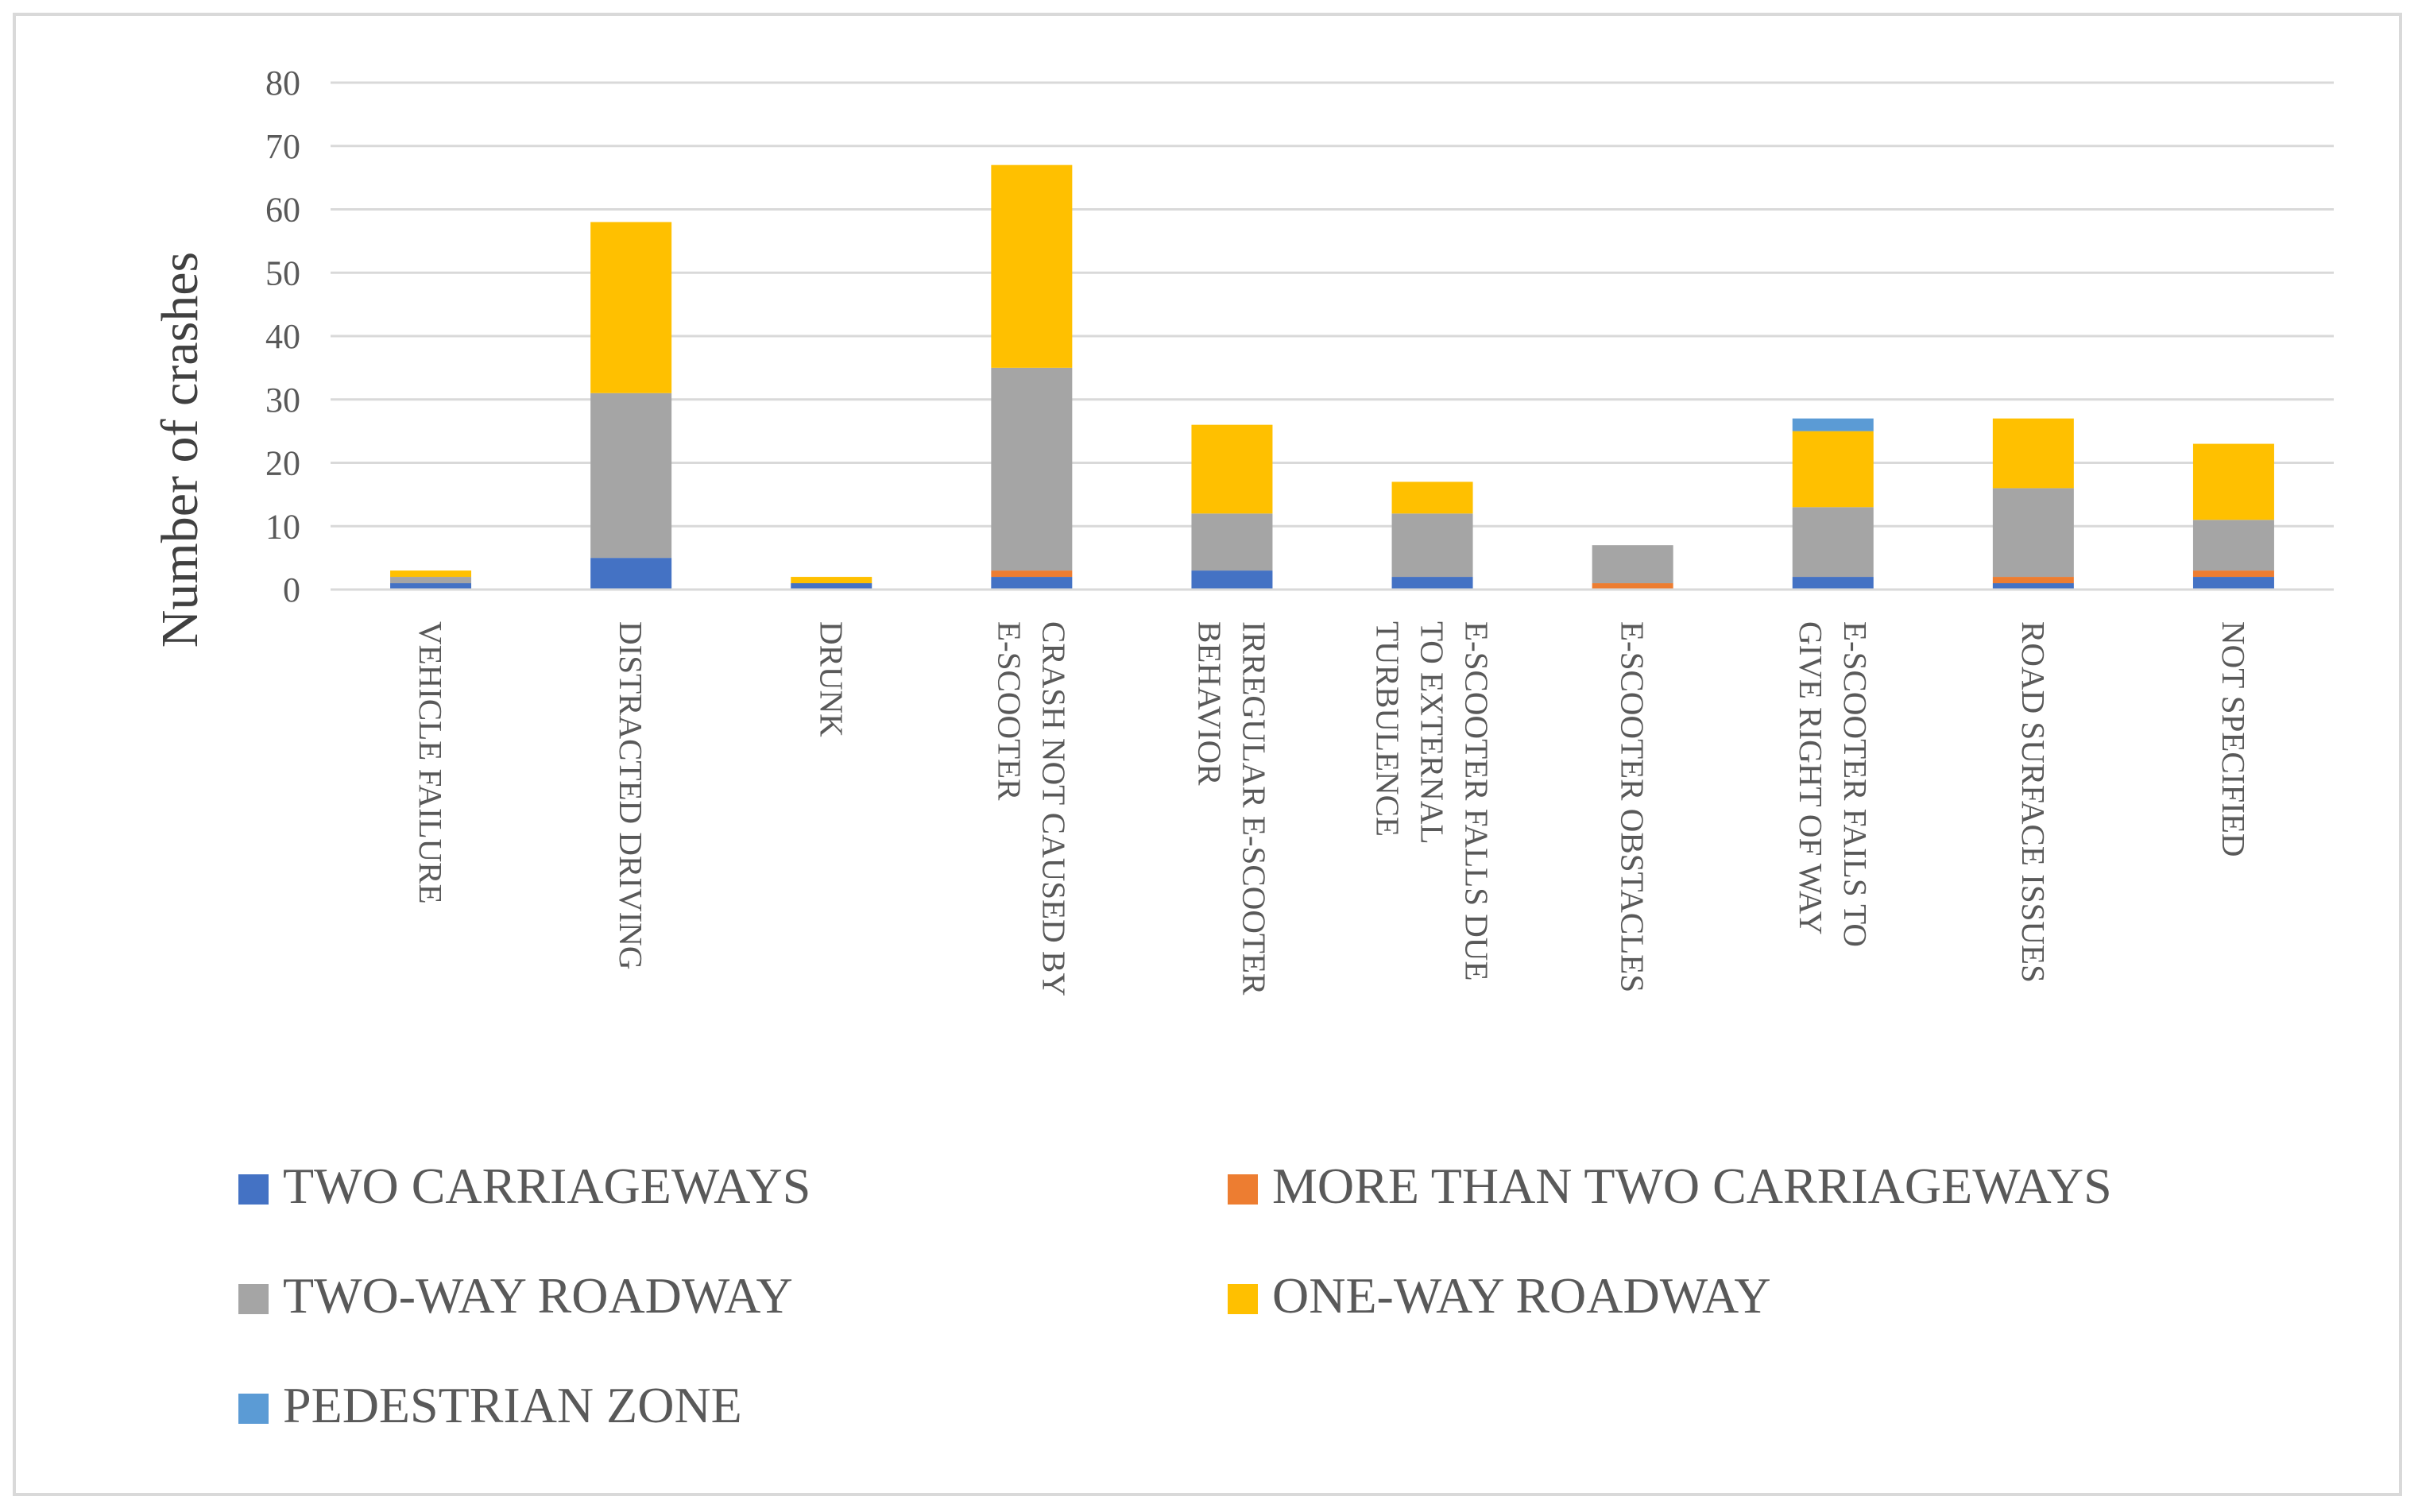  I want to click on y-tick-label: 80, so click(282, 83).